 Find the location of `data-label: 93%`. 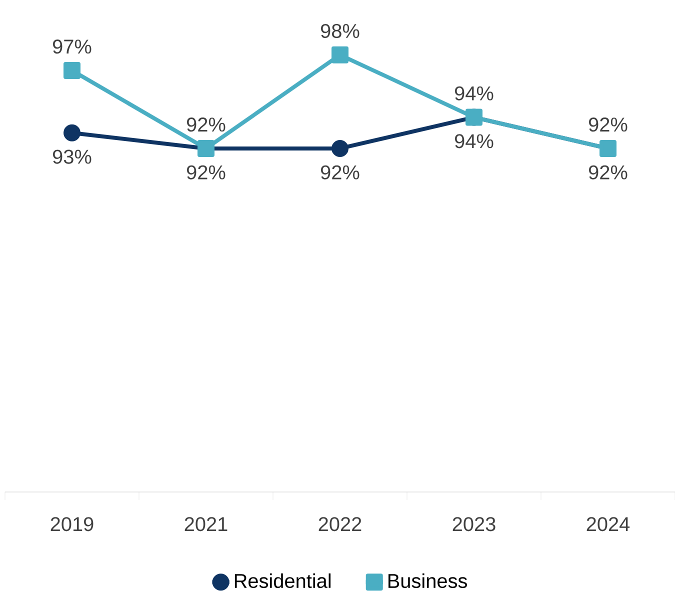

data-label: 93% is located at coordinates (72, 157).